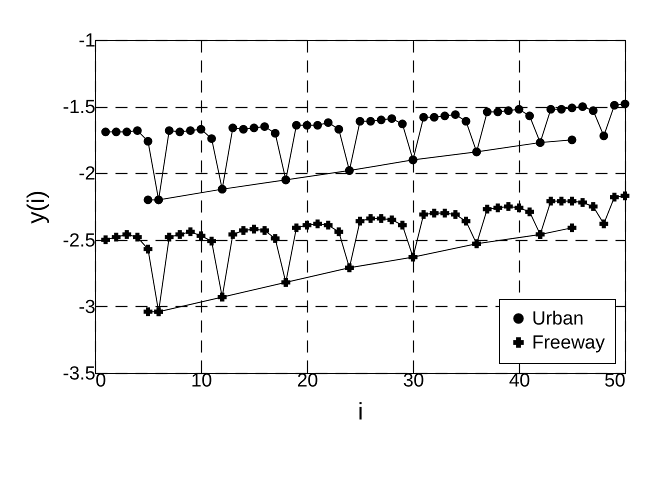 This screenshot has width=672, height=478. What do you see at coordinates (101, 381) in the screenshot?
I see `x-tick-label: 0` at bounding box center [101, 381].